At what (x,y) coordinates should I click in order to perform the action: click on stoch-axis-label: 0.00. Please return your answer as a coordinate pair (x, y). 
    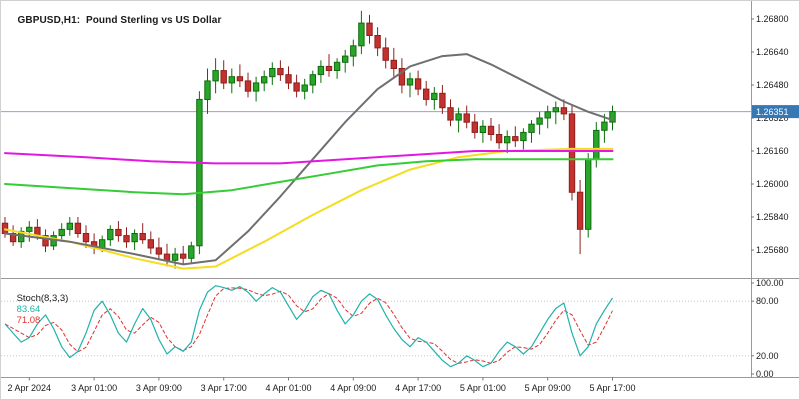
    Looking at the image, I should click on (765, 374).